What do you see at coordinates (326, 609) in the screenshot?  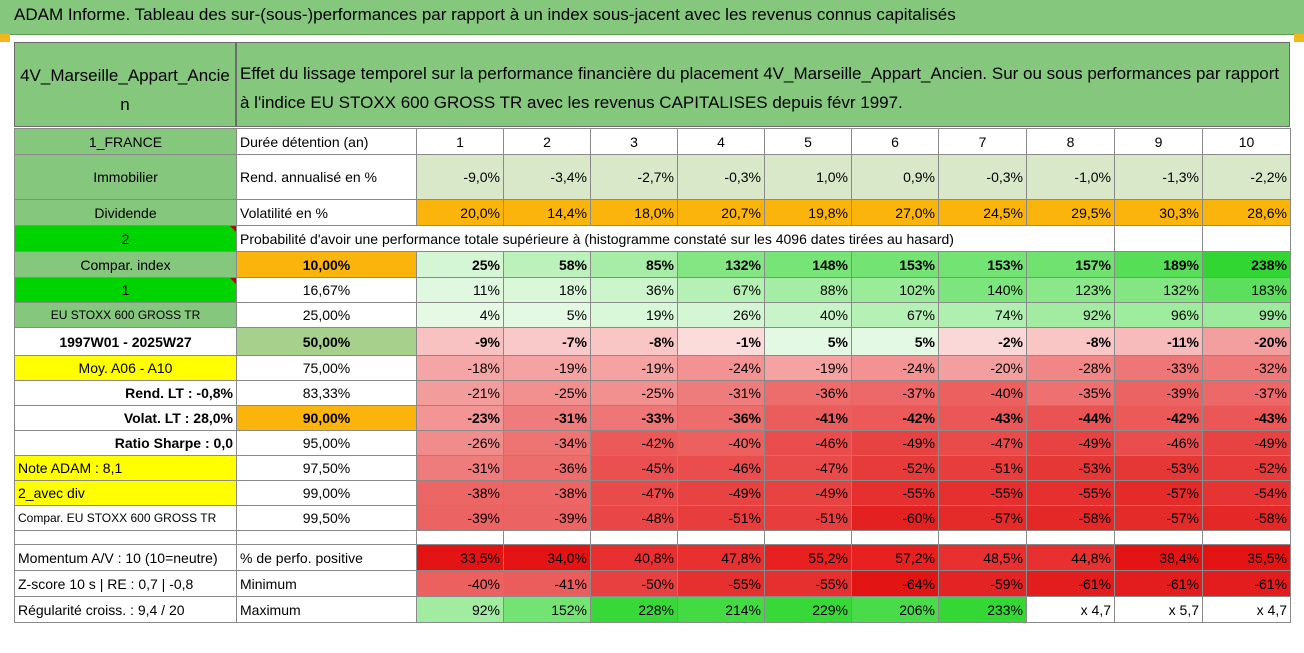 I see `max-label: Maximum` at bounding box center [326, 609].